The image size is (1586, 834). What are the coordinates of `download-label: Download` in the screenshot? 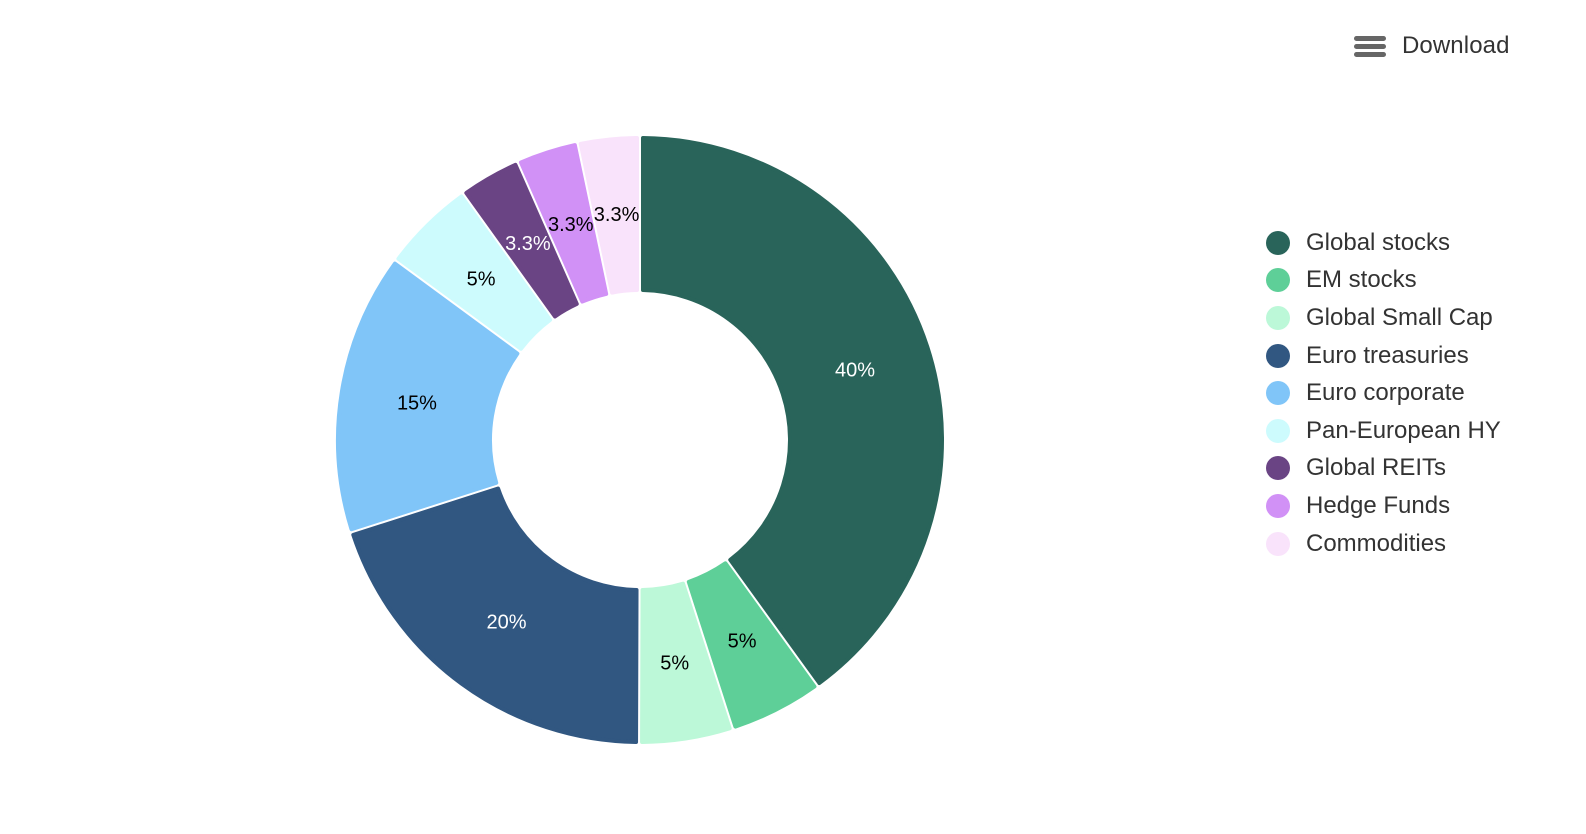 It's located at (1456, 45).